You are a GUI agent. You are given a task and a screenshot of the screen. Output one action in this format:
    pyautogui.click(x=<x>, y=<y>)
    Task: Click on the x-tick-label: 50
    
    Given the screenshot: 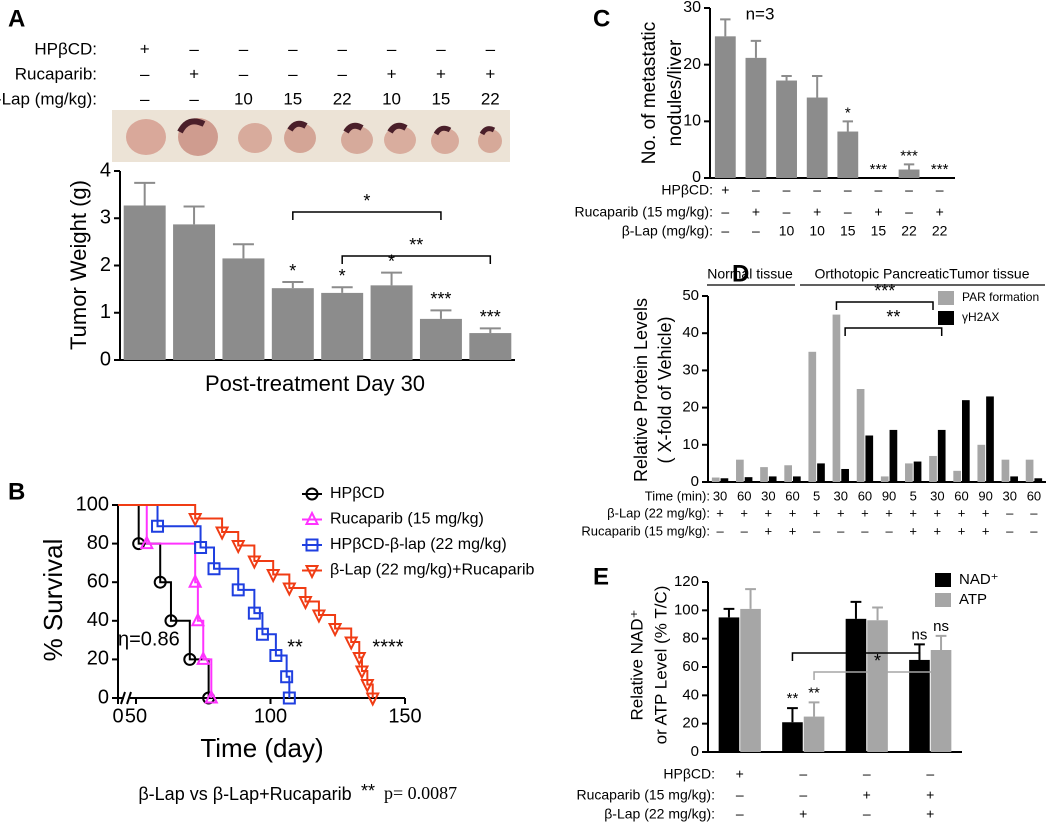 What is the action you would take?
    pyautogui.click(x=136, y=716)
    